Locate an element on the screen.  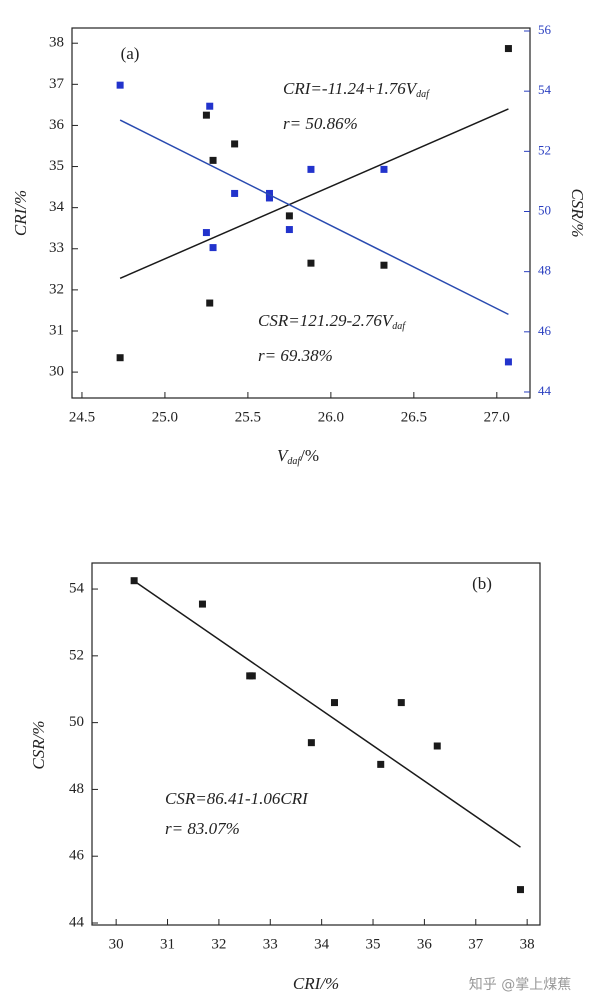
x-tick-label: 25.5 is located at coordinates (248, 417).